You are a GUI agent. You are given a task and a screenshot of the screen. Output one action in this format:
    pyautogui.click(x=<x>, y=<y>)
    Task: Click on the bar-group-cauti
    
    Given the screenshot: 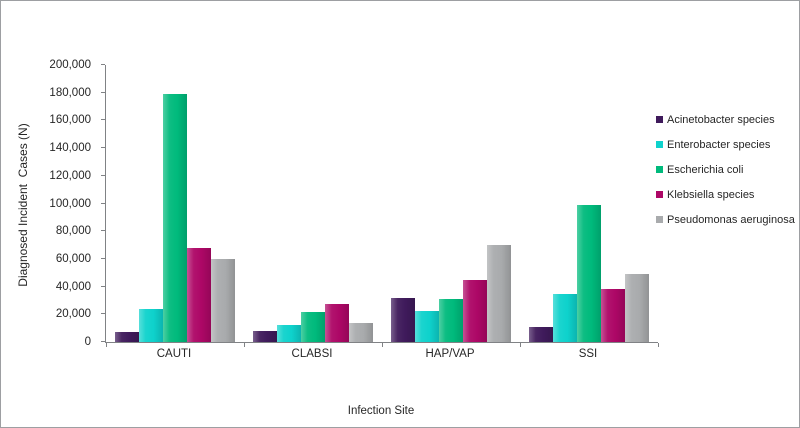 What is the action you would take?
    pyautogui.click(x=175, y=203)
    